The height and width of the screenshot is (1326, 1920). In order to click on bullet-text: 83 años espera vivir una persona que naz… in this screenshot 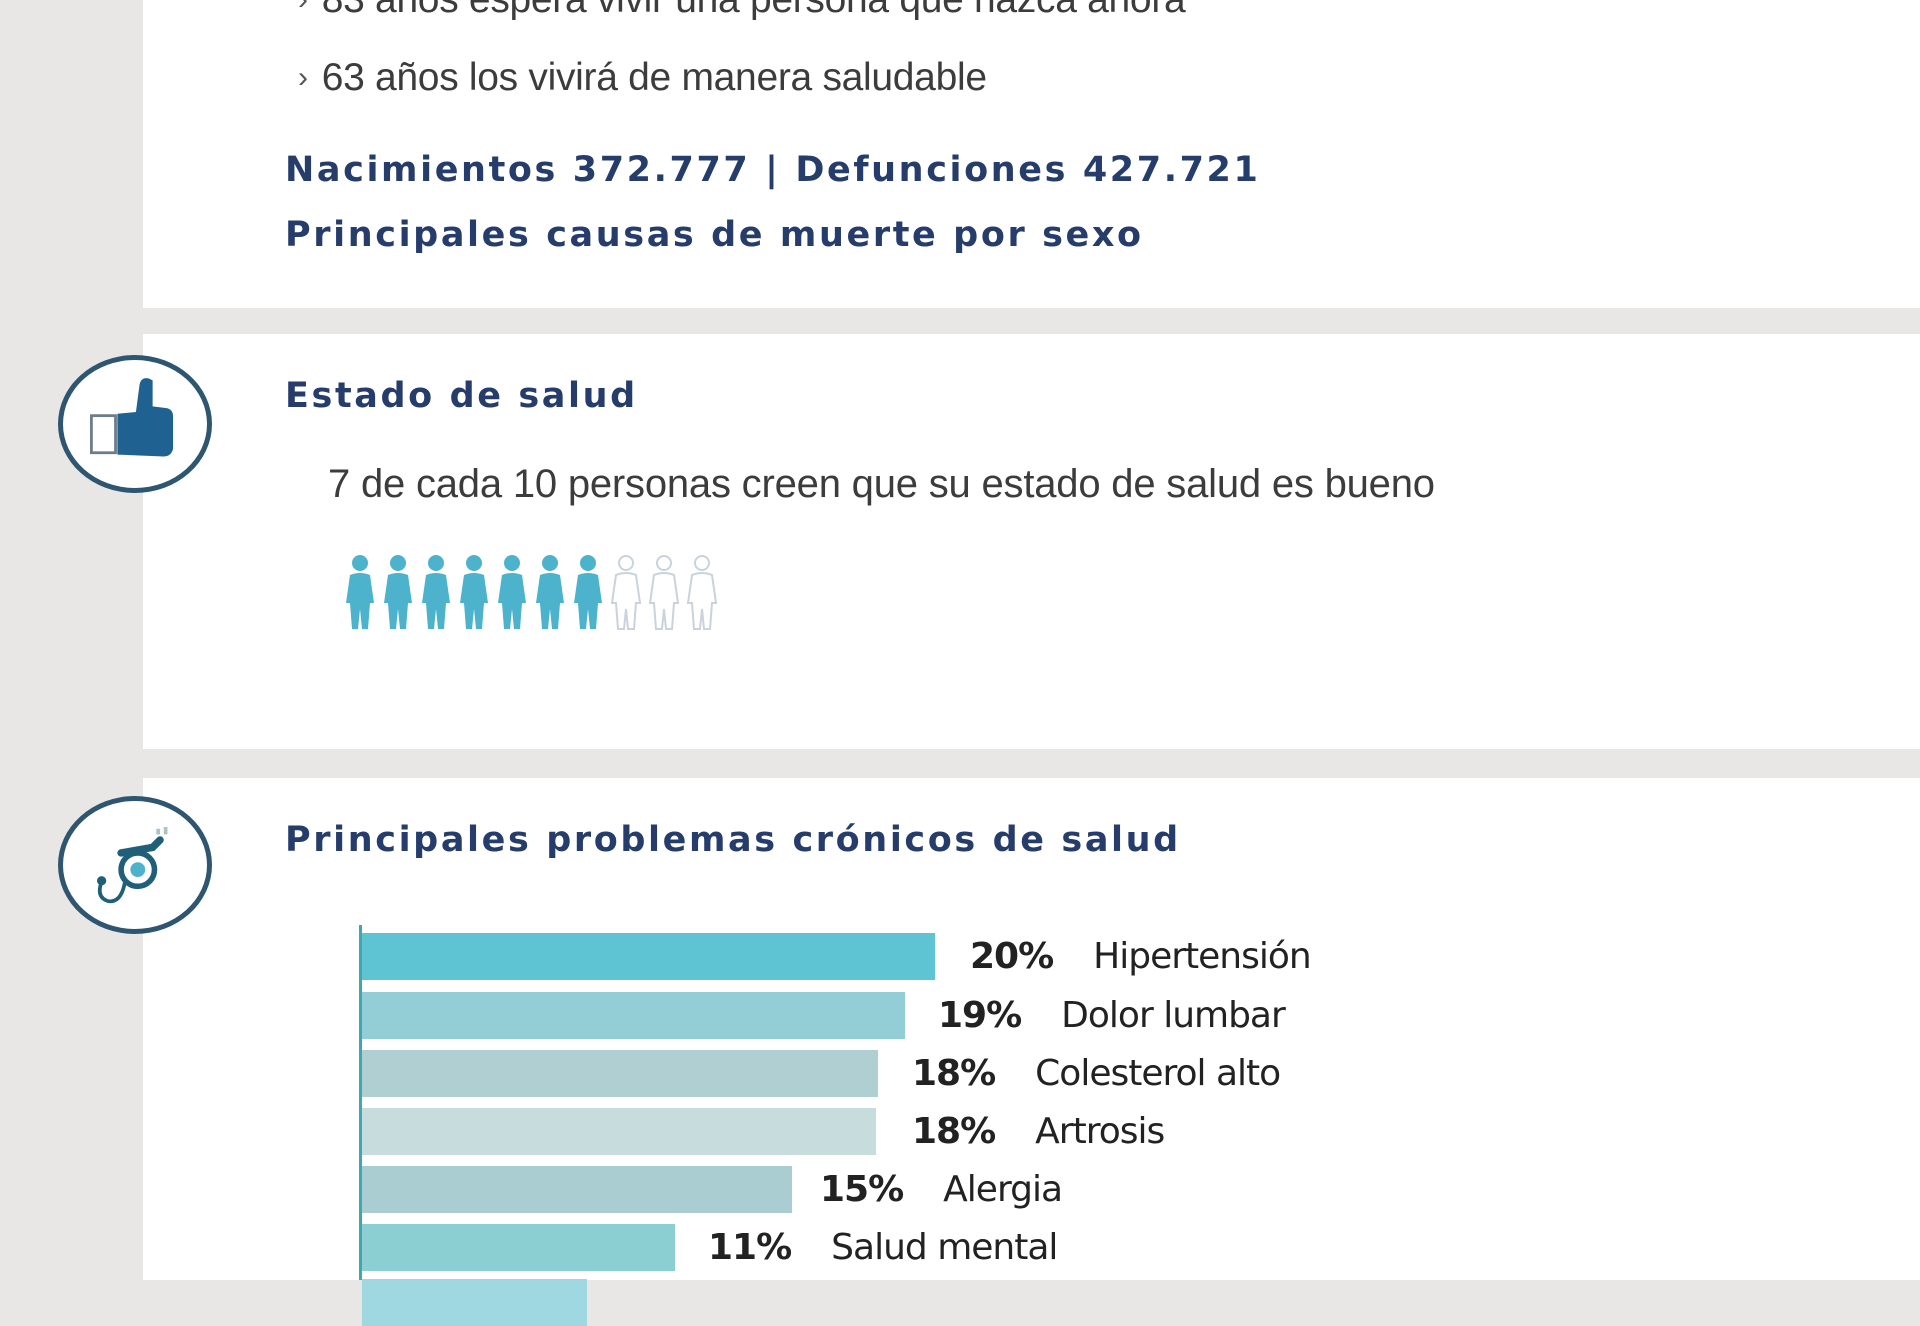, I will do `click(754, 10)`.